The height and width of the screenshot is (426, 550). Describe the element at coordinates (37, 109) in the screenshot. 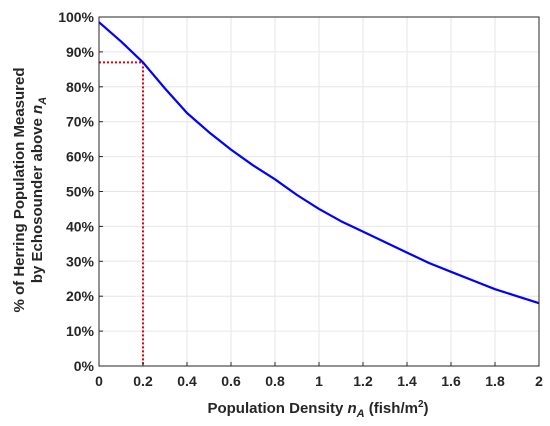

I see `y-axis-title-symbol: n` at that location.